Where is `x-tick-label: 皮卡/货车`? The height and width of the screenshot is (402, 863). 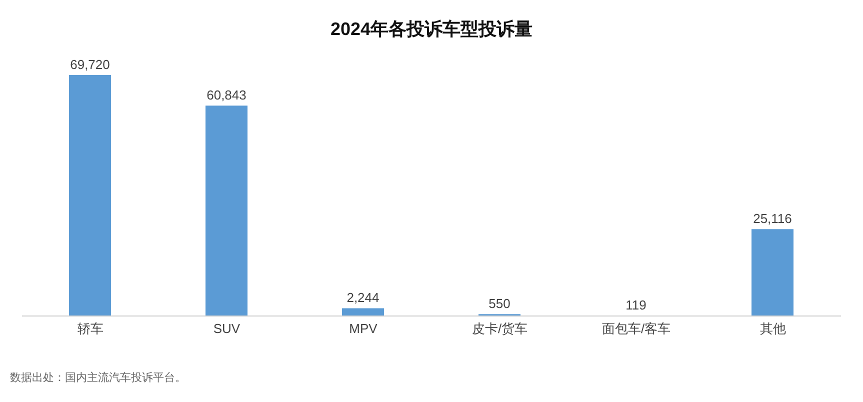 x-tick-label: 皮卡/货车 is located at coordinates (500, 328).